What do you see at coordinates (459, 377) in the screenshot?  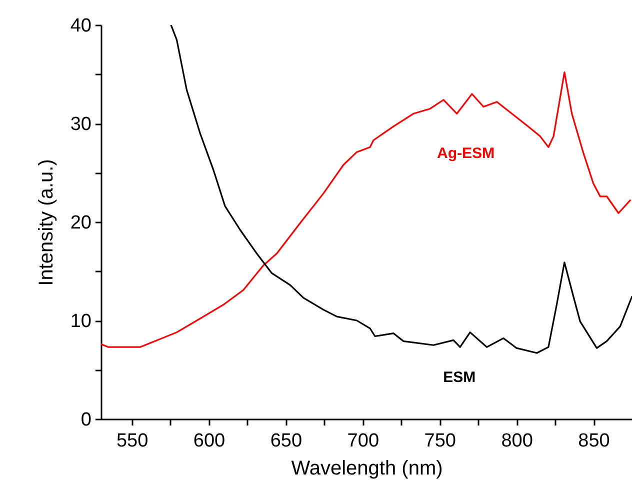 I see `series-label: ESM` at bounding box center [459, 377].